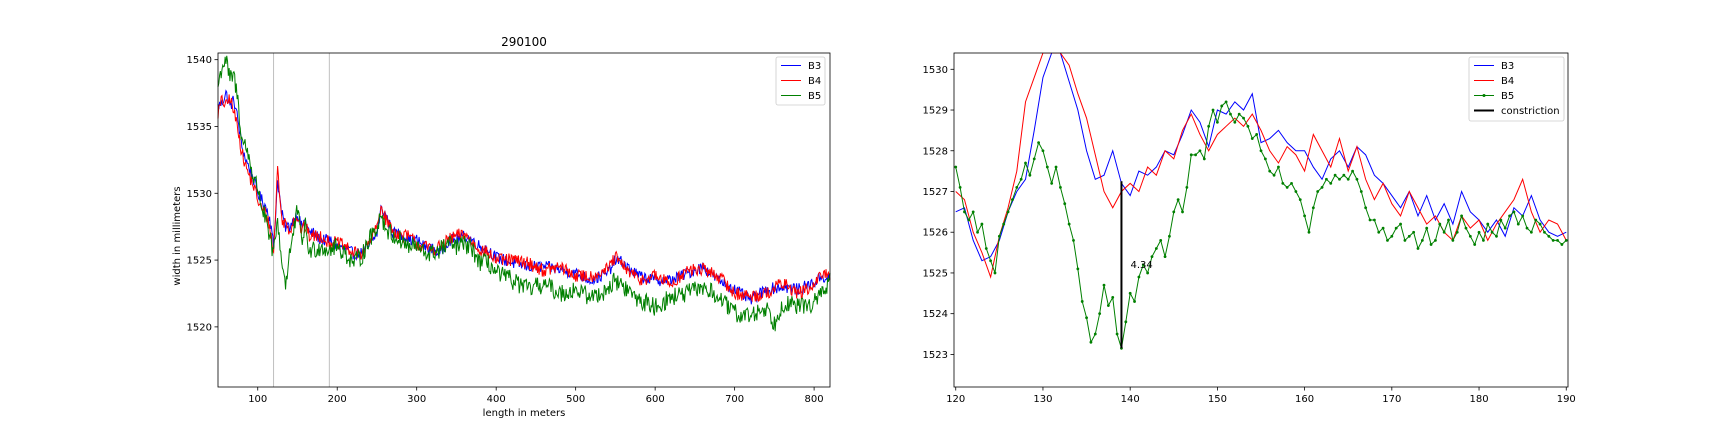 The image size is (1728, 432). What do you see at coordinates (1530, 111) in the screenshot?
I see `right-legend-label-constriction: constriction` at bounding box center [1530, 111].